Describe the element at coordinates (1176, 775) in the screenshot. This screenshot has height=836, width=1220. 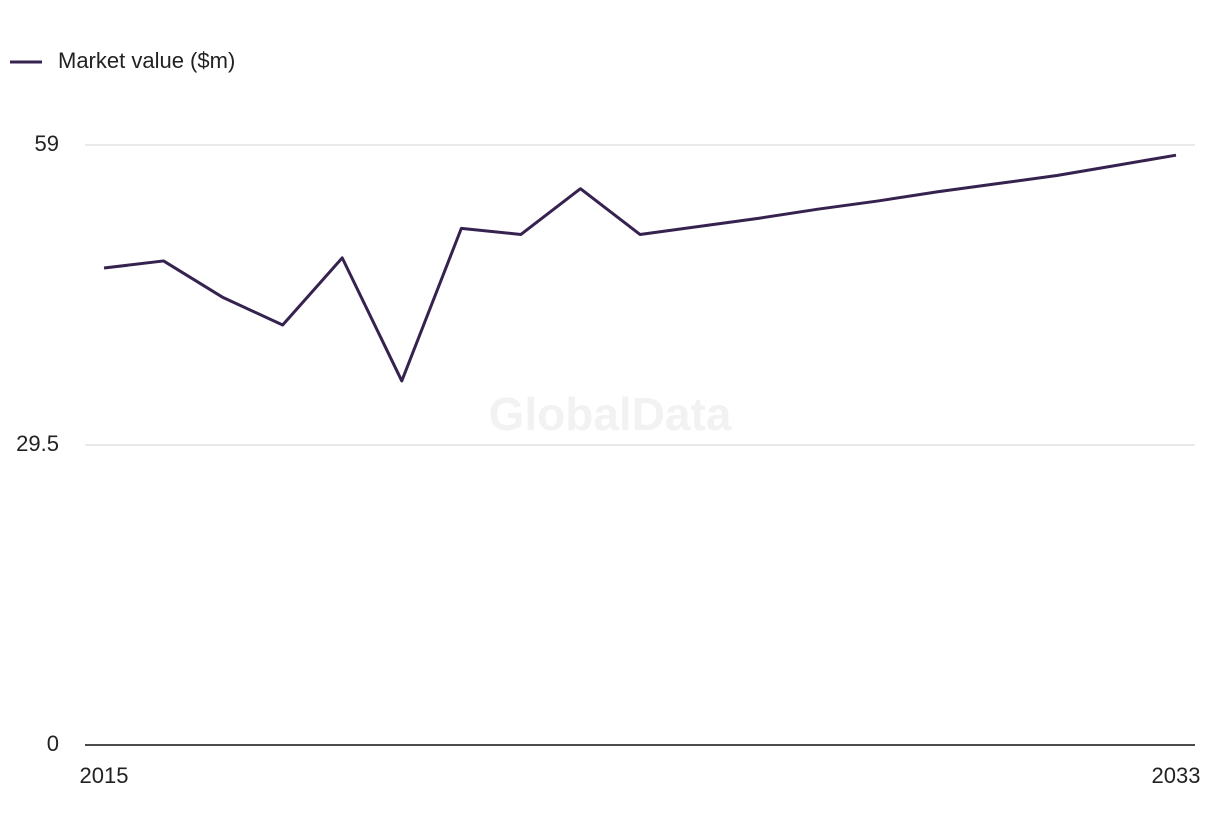
I see `x-tick-label: 2033` at that location.